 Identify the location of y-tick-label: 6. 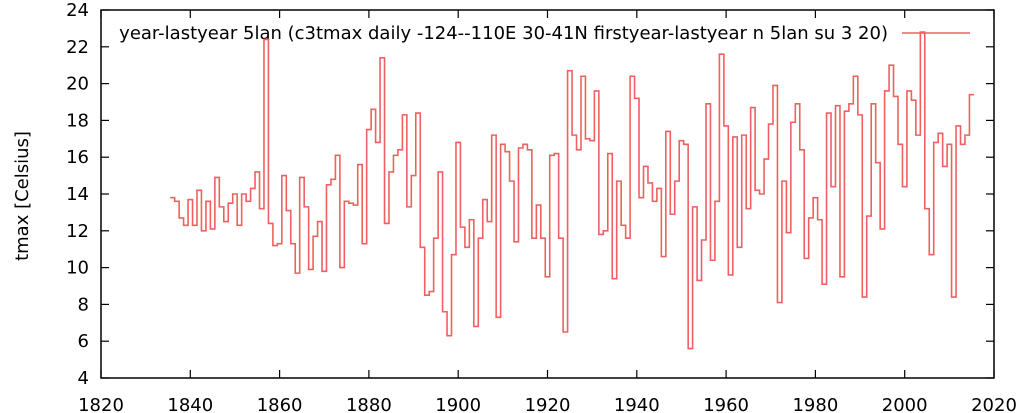
(83, 341).